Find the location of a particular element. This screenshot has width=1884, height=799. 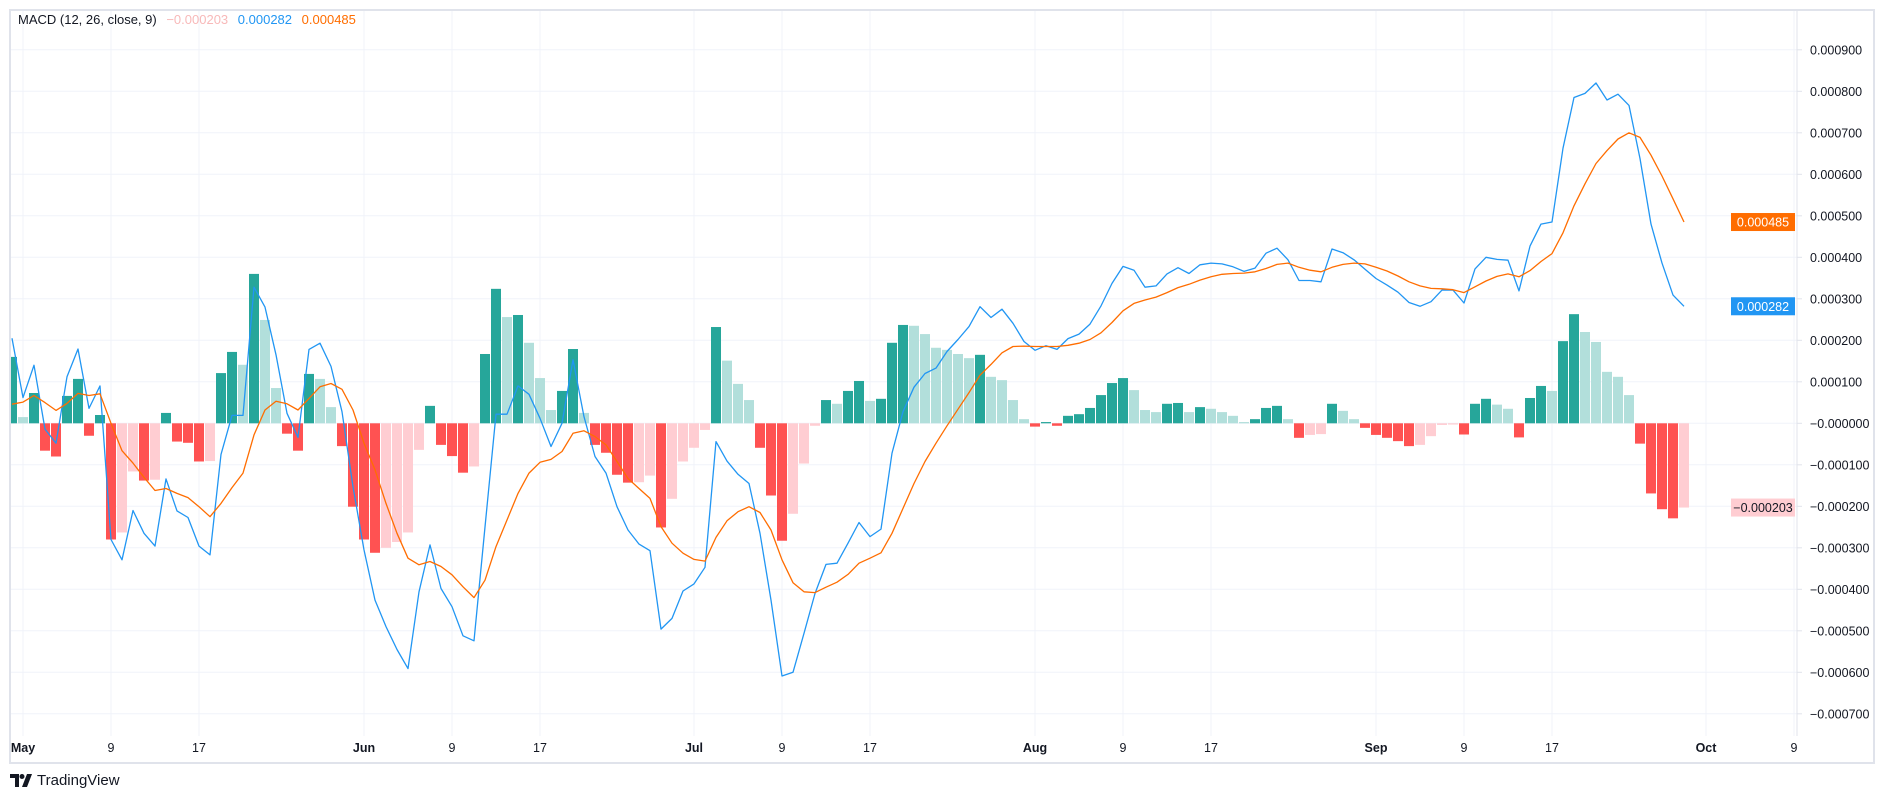

price-tick-label: 0.000500 is located at coordinates (1836, 216).